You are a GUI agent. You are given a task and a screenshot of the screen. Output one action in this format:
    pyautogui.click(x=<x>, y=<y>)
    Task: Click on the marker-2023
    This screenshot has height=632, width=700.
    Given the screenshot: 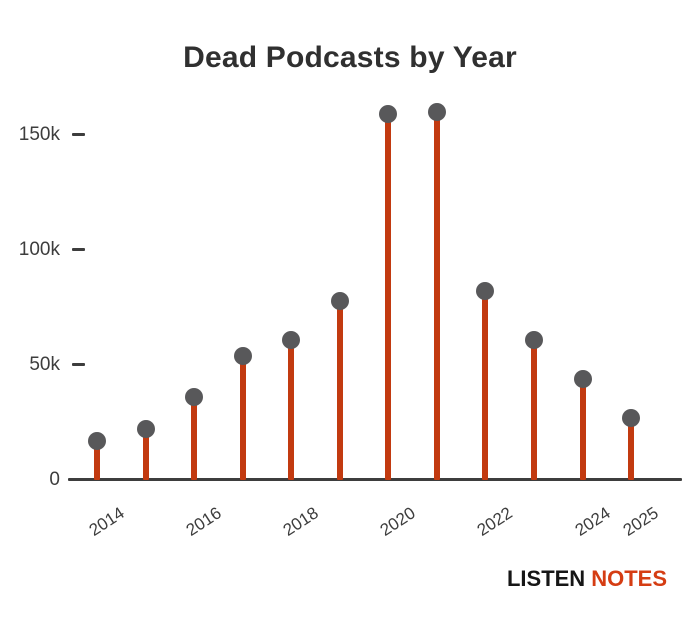 What is the action you would take?
    pyautogui.click(x=533, y=339)
    